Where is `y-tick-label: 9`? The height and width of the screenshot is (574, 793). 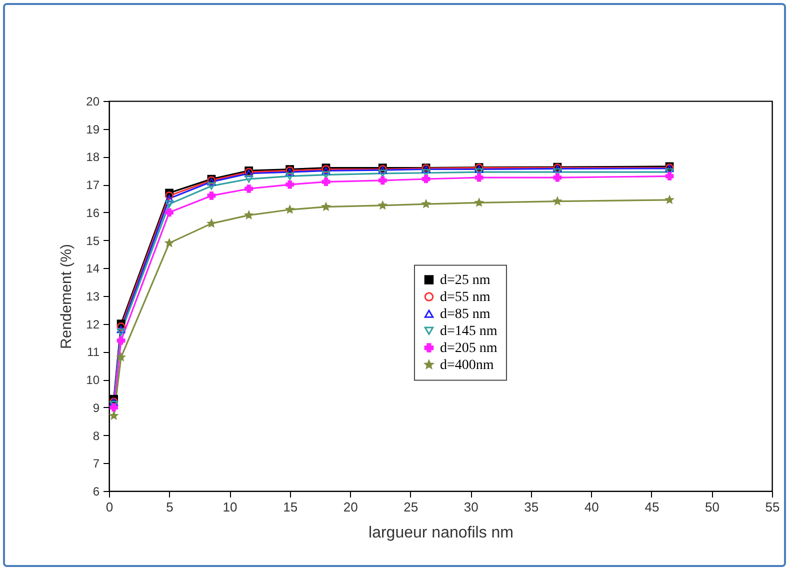
y-tick-label: 9 is located at coordinates (96, 407).